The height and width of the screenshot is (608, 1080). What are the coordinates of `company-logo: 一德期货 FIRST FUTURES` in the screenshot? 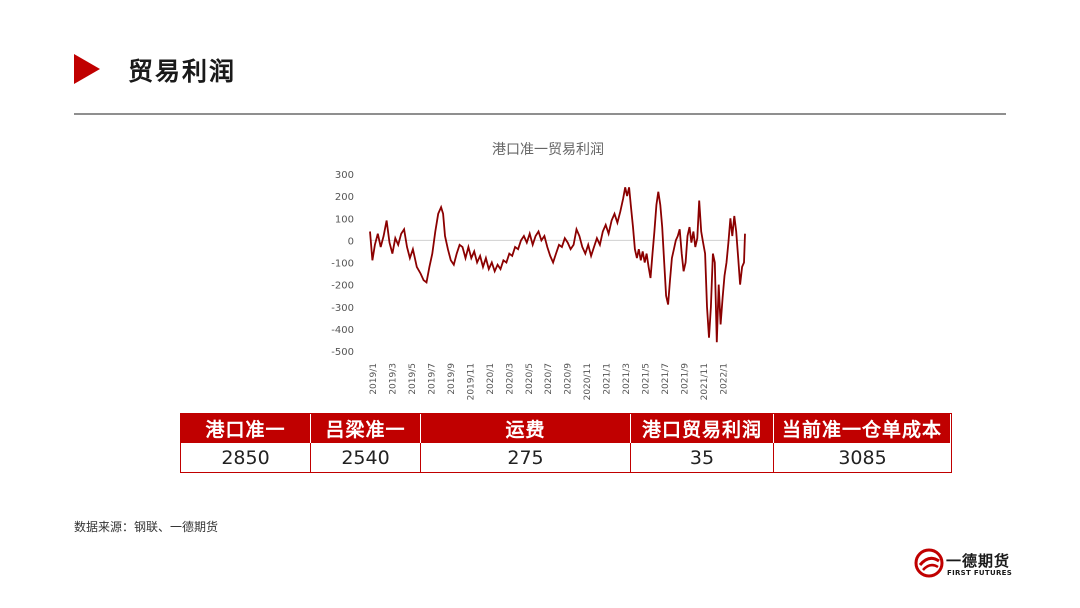 It's located at (964, 565).